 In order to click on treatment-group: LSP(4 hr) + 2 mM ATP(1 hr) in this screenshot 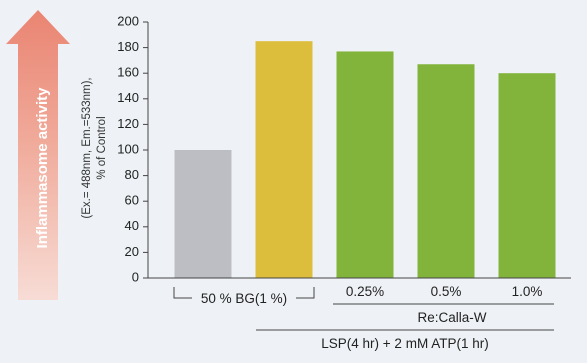, I will do `click(405, 340)`.